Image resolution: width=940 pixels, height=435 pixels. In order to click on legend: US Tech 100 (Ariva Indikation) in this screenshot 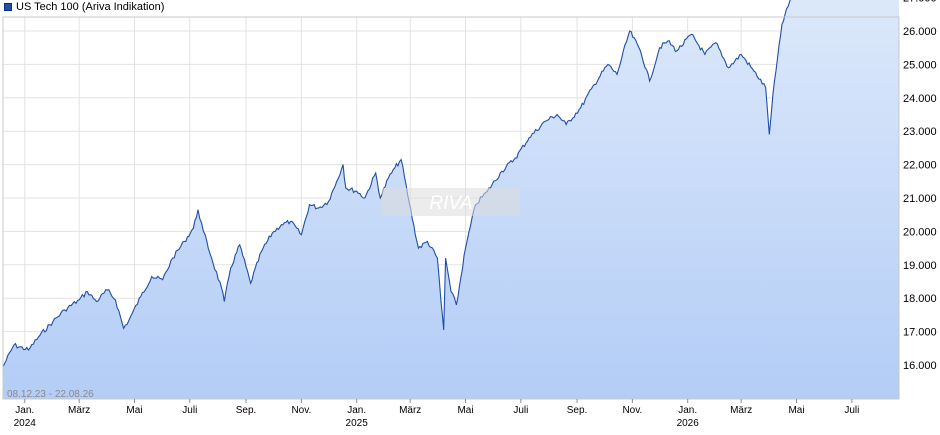, I will do `click(84, 7)`.